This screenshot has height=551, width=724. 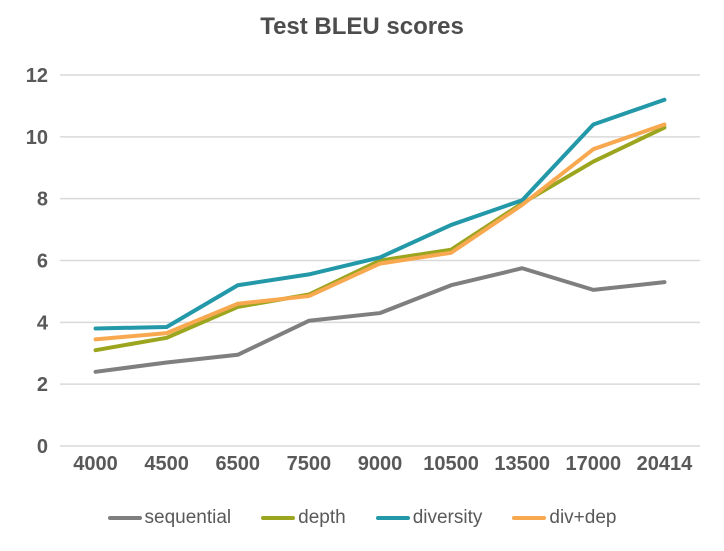 I want to click on legend-item-sequential: sequential, so click(x=169, y=518).